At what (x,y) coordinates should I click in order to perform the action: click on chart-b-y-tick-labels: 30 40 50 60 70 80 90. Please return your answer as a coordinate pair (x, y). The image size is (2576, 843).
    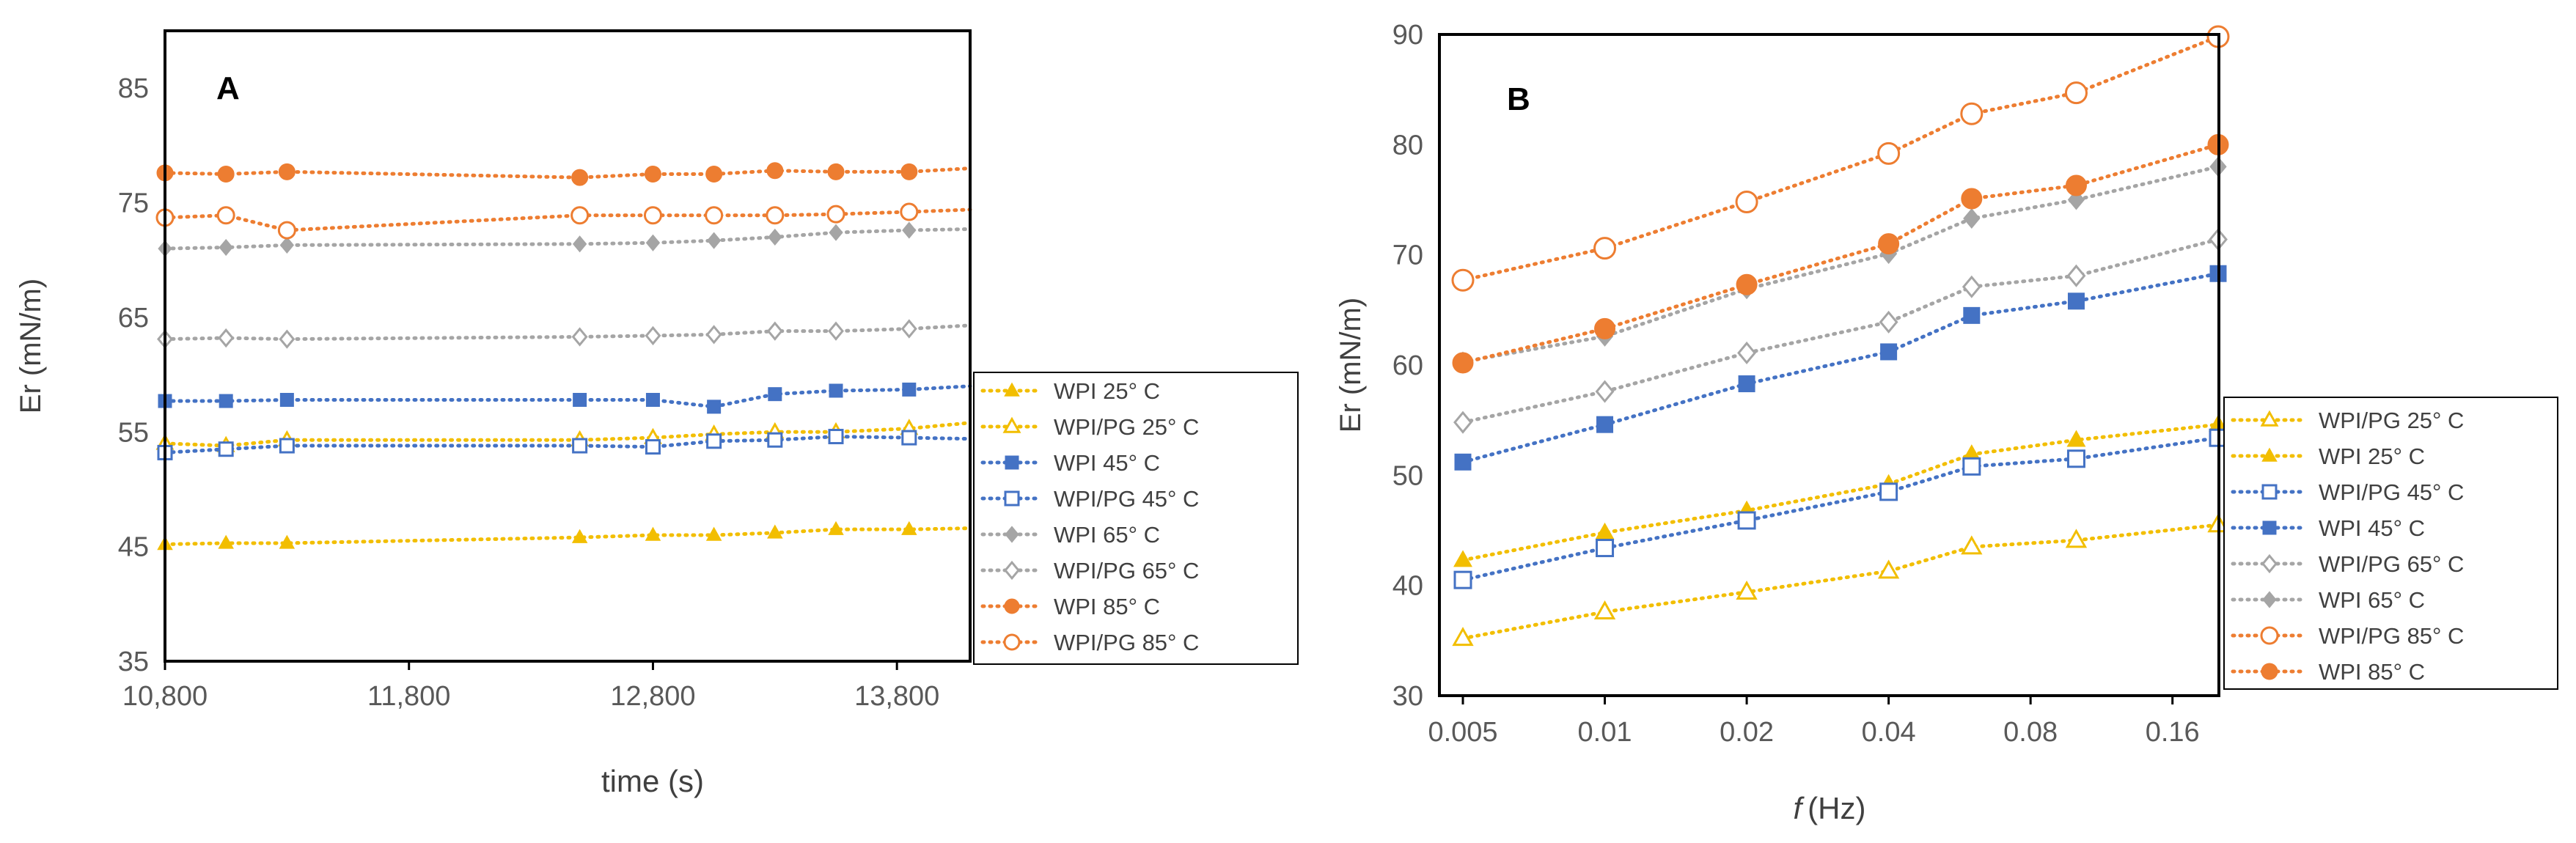
    Looking at the image, I should click on (1408, 366).